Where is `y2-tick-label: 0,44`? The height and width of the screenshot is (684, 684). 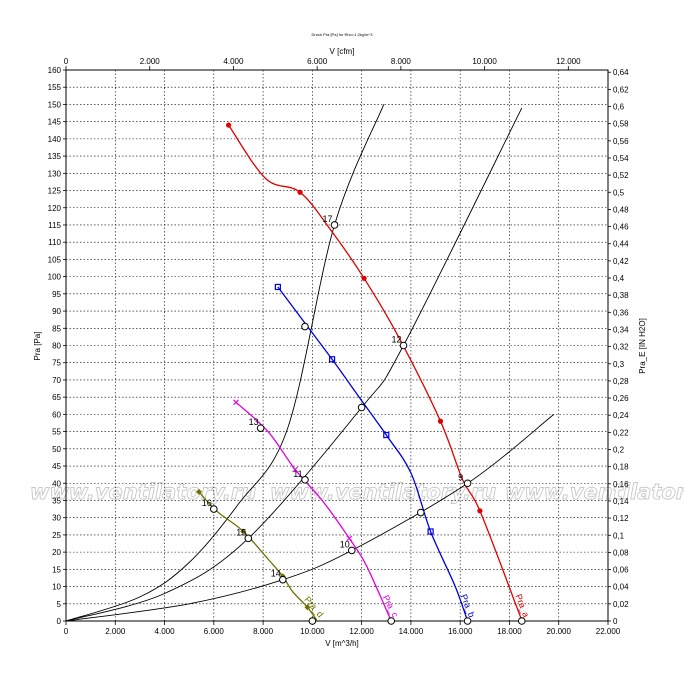
y2-tick-label: 0,44 is located at coordinates (621, 244).